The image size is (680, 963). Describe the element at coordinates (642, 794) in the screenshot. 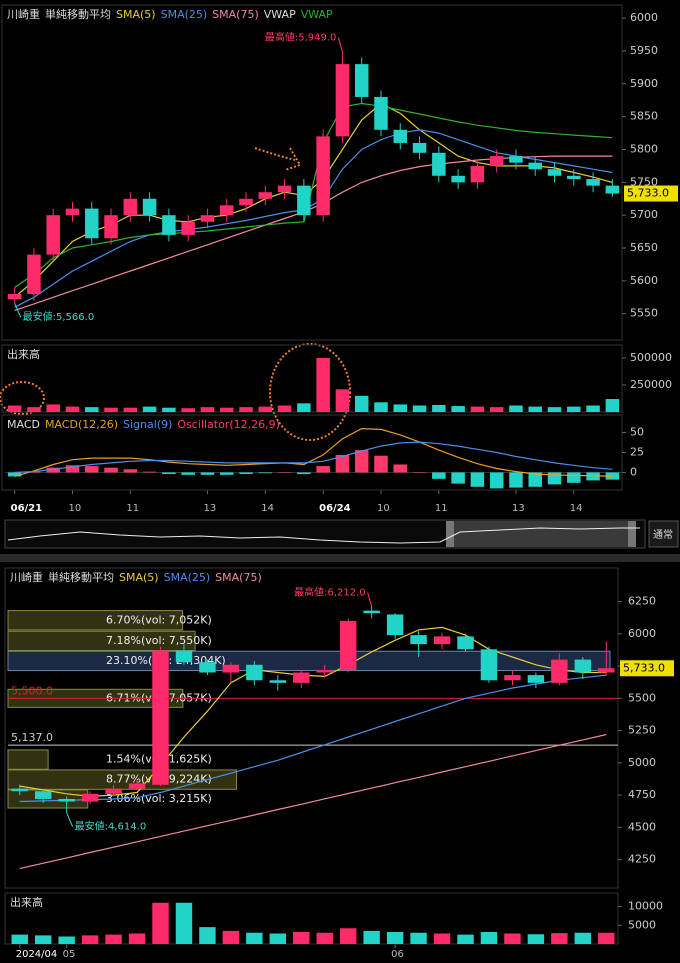

I see `y-tick-label: 4750` at that location.